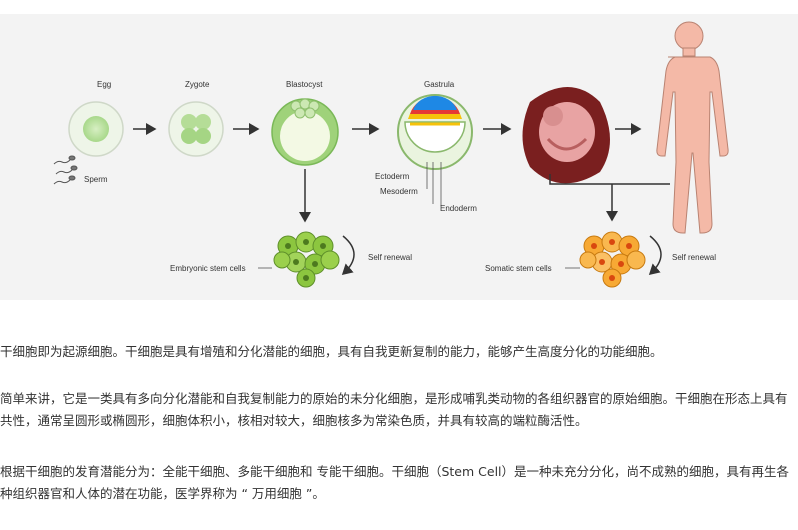 The image size is (798, 530). I want to click on sperm-label: Sperm, so click(96, 179).